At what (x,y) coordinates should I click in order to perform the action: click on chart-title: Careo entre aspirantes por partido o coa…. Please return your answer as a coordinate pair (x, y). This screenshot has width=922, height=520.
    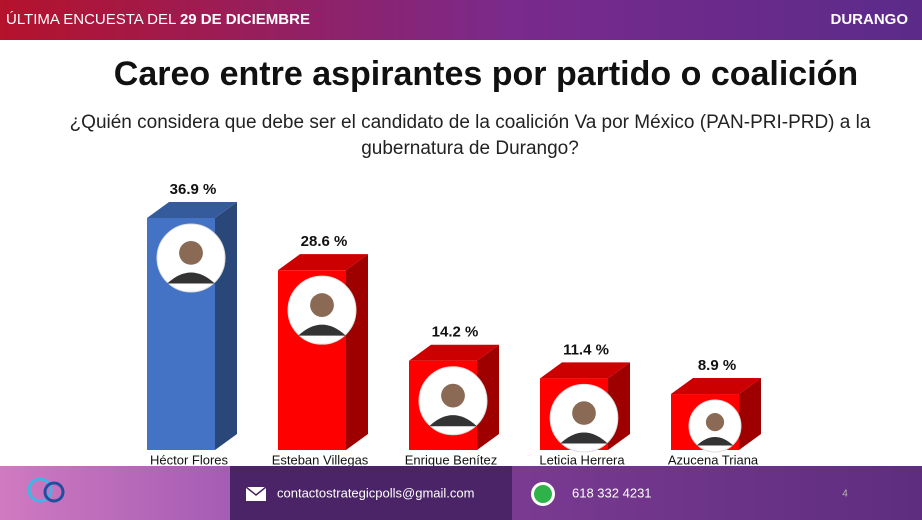
    Looking at the image, I should click on (486, 74).